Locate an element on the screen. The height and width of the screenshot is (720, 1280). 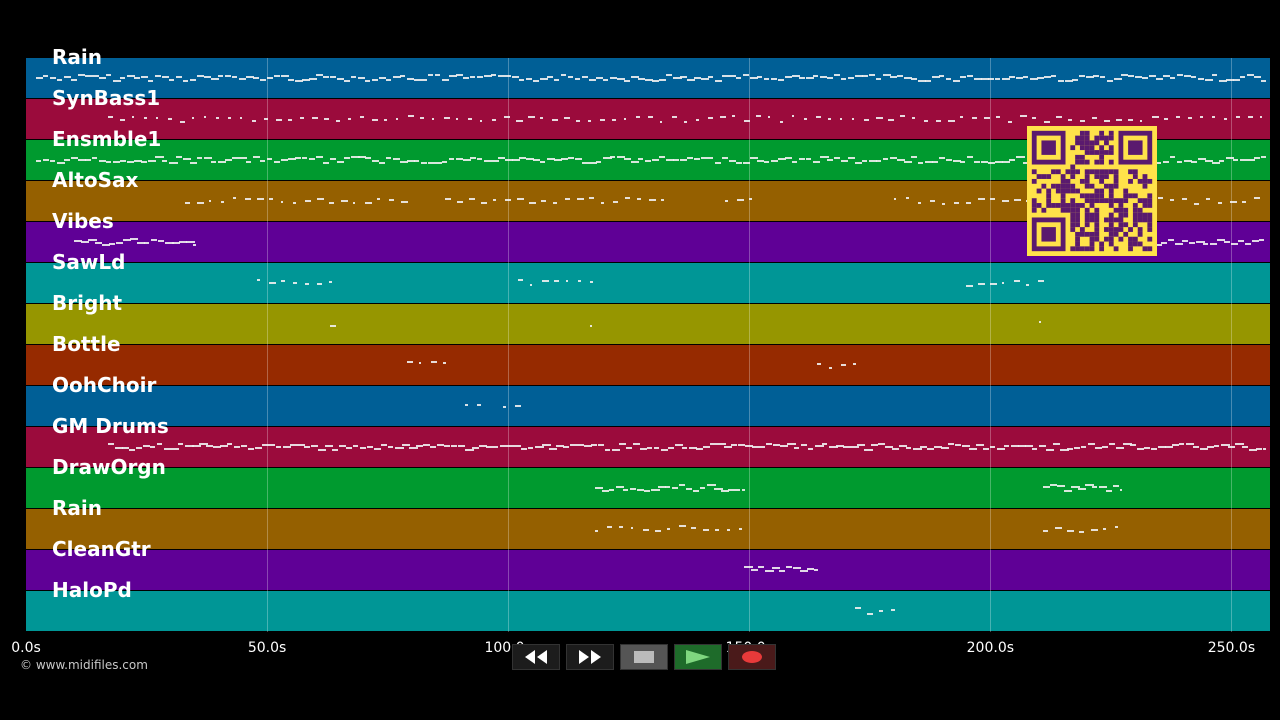
play-button is located at coordinates (698, 657).